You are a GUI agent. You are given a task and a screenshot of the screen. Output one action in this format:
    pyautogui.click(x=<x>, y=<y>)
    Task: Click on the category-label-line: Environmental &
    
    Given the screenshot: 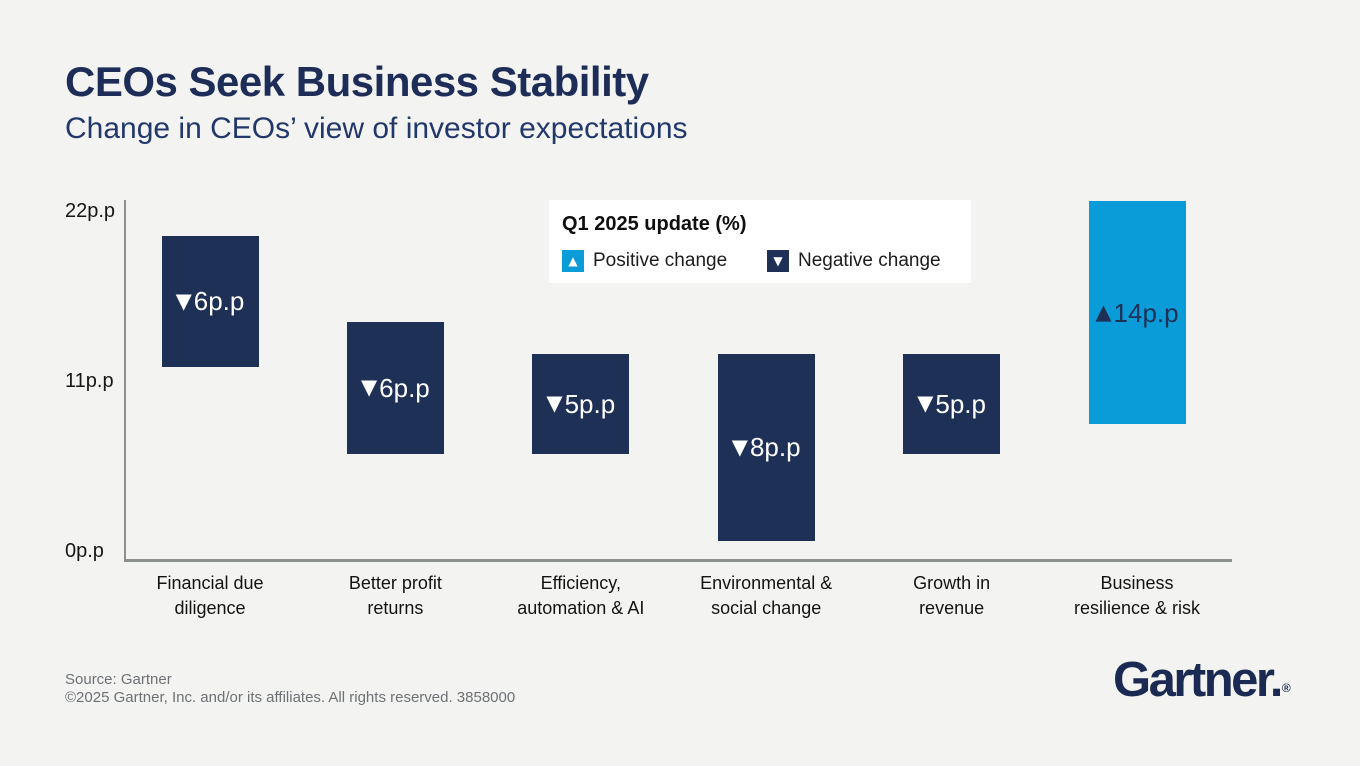 What is the action you would take?
    pyautogui.click(x=766, y=583)
    